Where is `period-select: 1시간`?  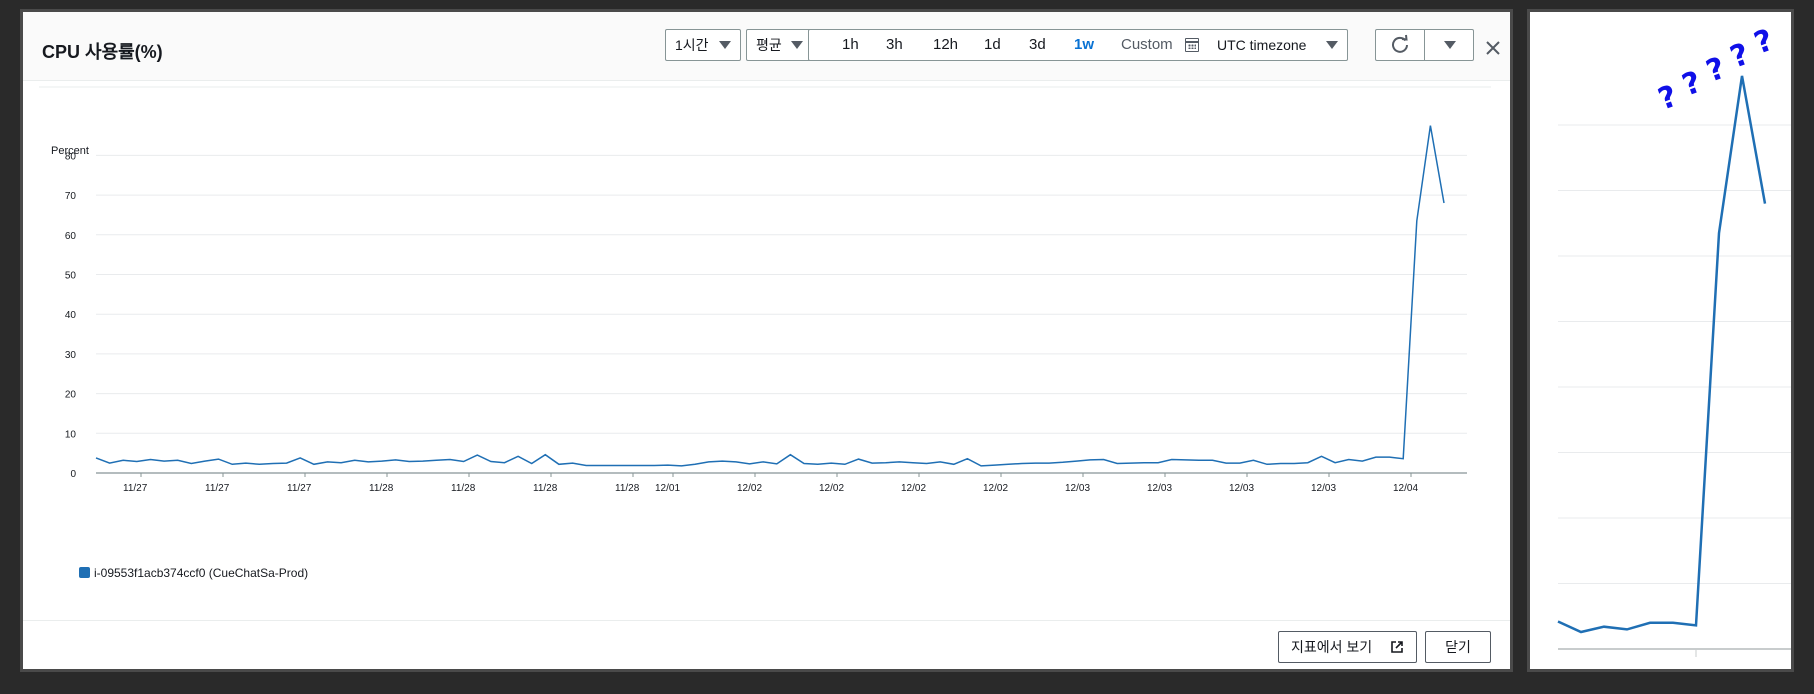
period-select: 1시간 is located at coordinates (703, 45).